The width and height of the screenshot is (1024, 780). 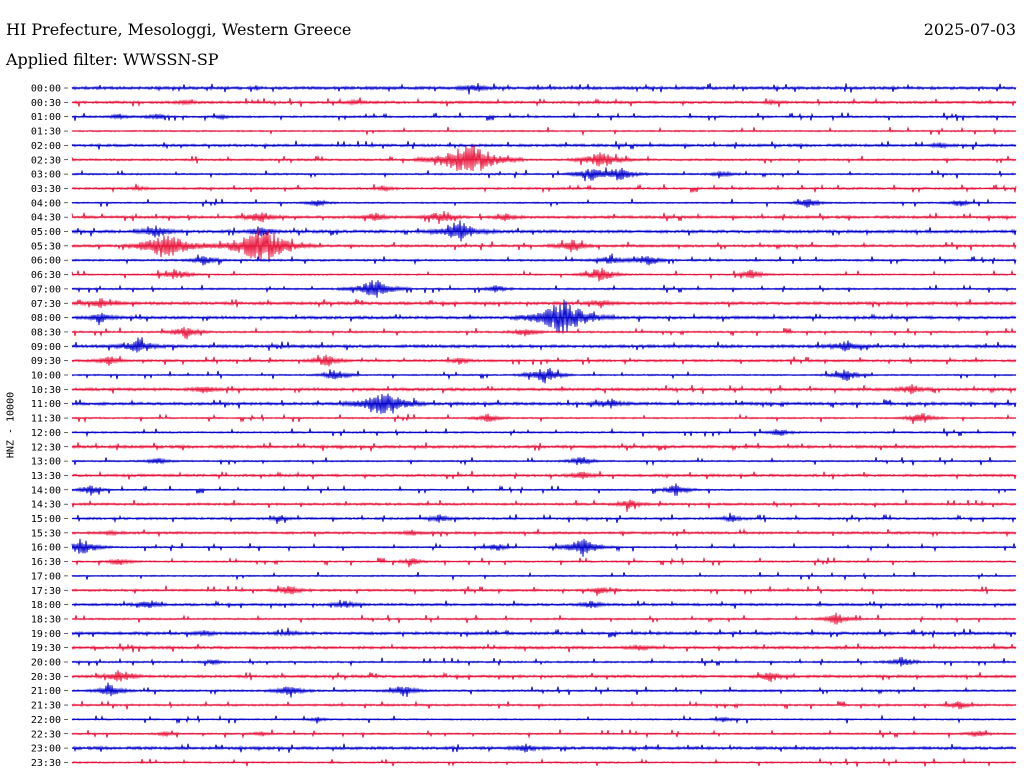 I want to click on time-label: 21:30, so click(x=46, y=706).